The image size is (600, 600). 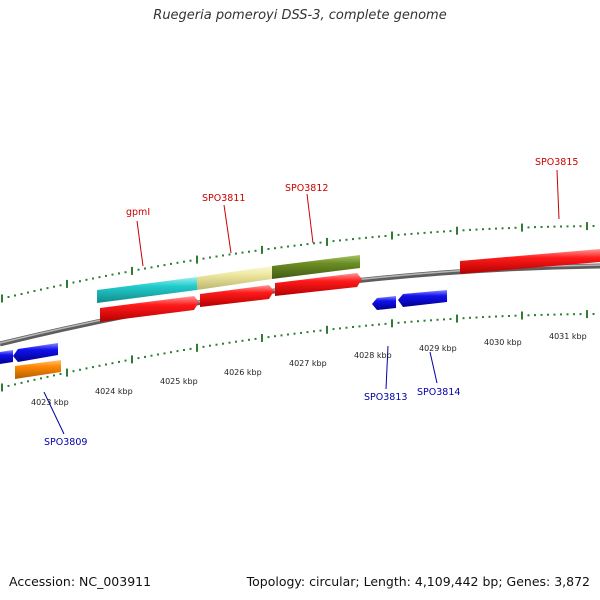 I want to click on tick-label: 4026 kbp, so click(x=243, y=372).